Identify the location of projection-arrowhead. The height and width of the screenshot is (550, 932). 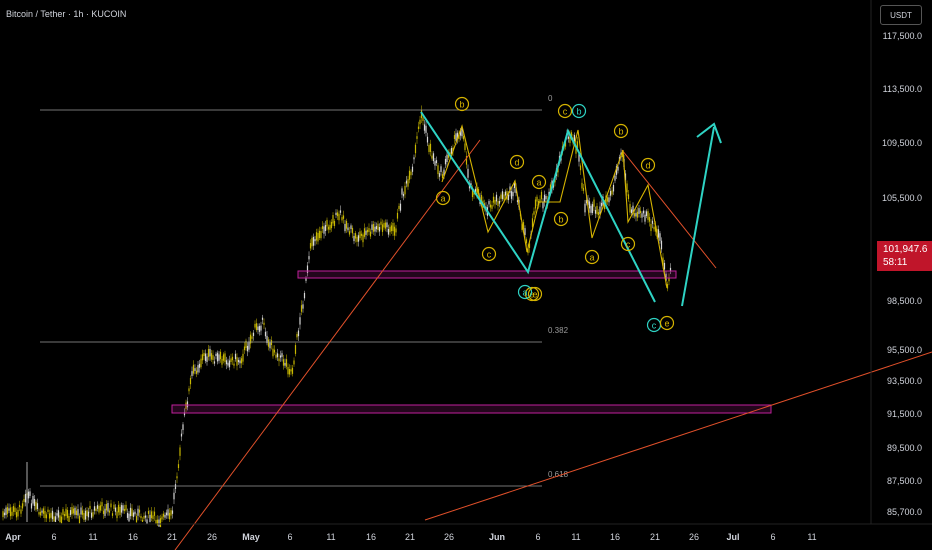
(709, 133).